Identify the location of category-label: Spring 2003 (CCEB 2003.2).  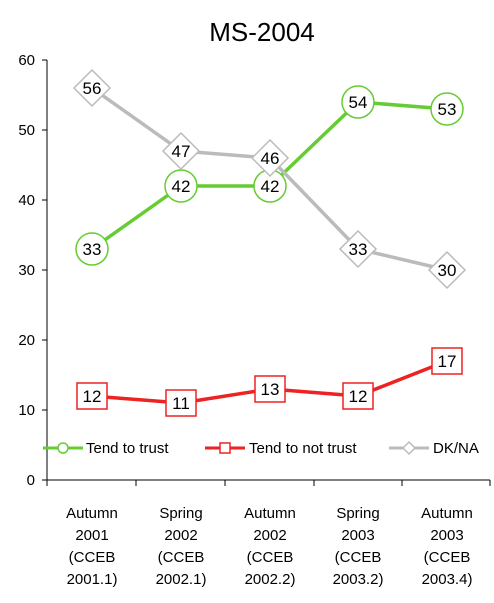
(358, 546).